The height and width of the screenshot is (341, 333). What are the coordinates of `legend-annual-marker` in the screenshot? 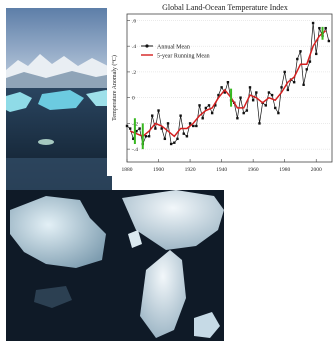 It's located at (147, 46).